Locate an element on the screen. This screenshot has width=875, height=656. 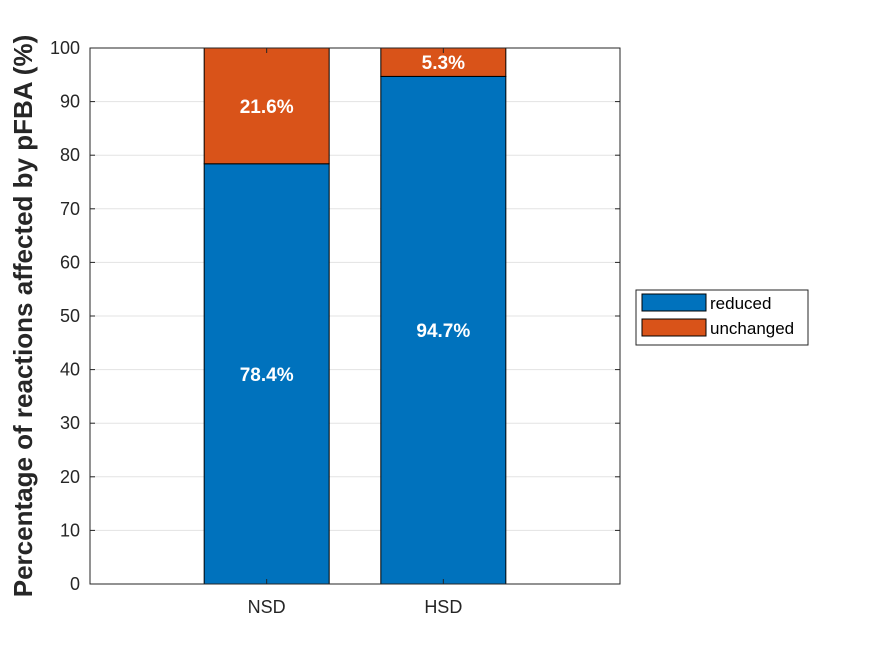
y-tick-label: 90 is located at coordinates (70, 102).